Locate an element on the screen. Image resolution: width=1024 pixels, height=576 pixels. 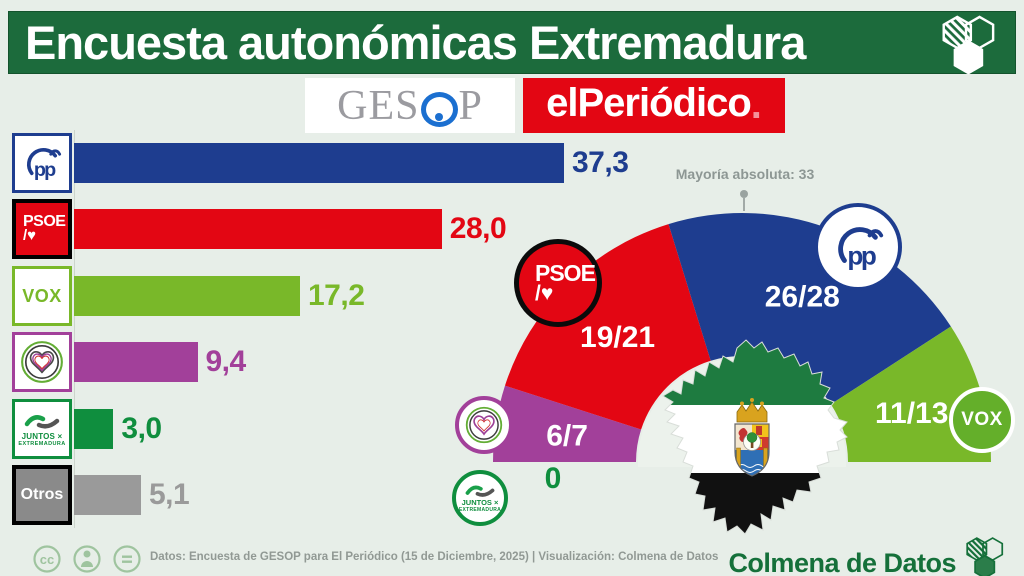
bar-row-juntos: JUNTOS × EXTREMADURA 3,0 is located at coordinates (87, 429).